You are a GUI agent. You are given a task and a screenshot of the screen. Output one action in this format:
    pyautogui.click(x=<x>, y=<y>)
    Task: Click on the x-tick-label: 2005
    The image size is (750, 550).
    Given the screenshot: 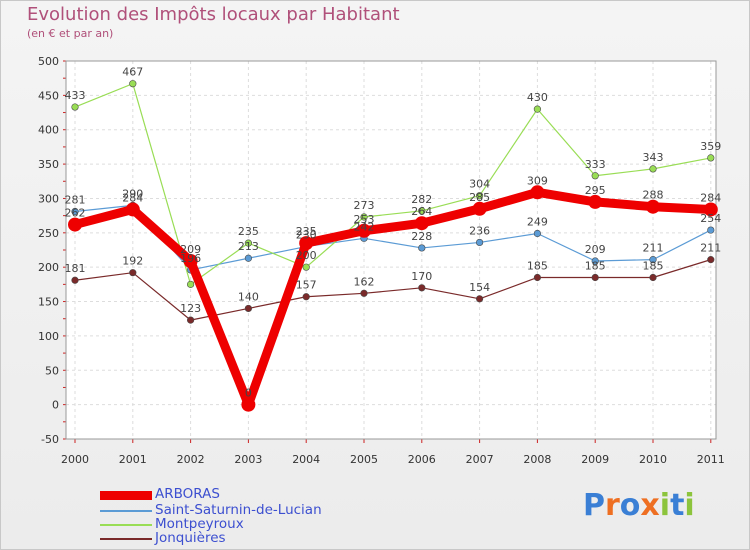 What is the action you would take?
    pyautogui.click(x=364, y=459)
    